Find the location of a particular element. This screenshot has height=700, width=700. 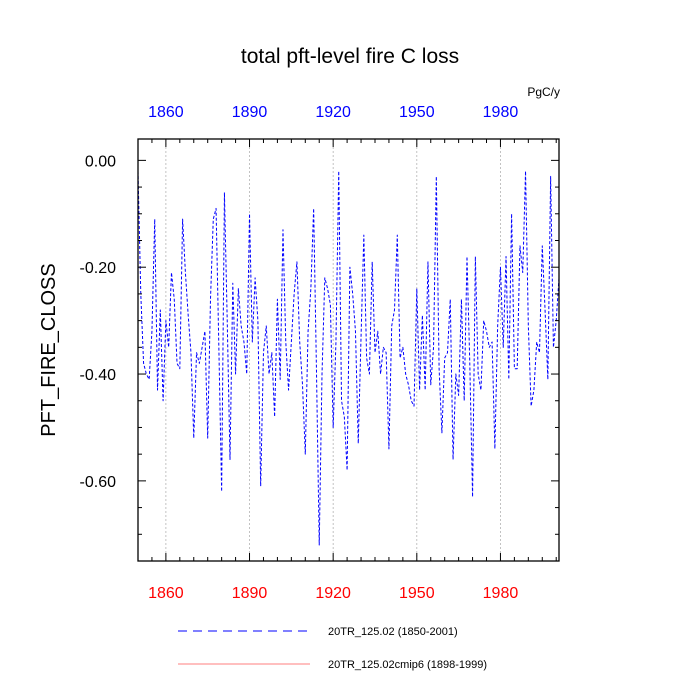

x-tick-label-bottom: 1890 is located at coordinates (250, 593).